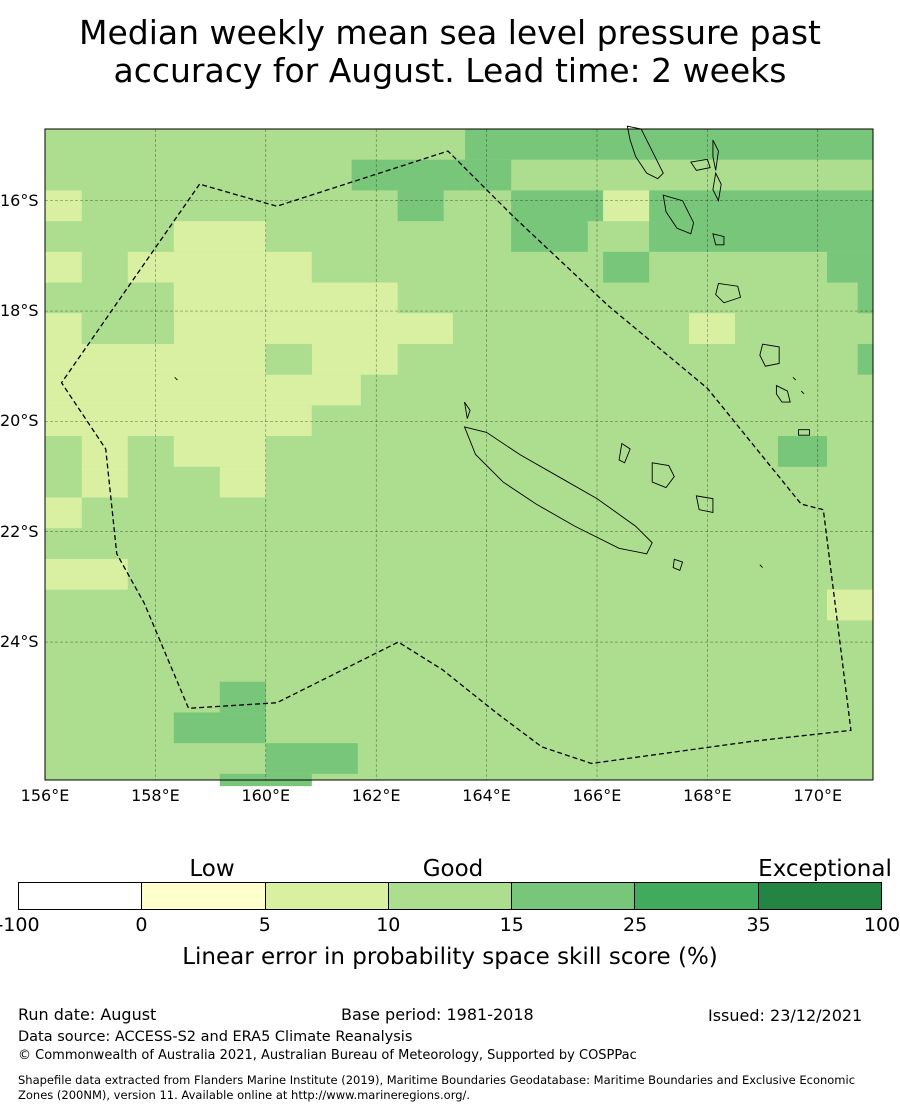 This screenshot has width=900, height=1110. I want to click on colorbar-tick-label: 15, so click(511, 925).